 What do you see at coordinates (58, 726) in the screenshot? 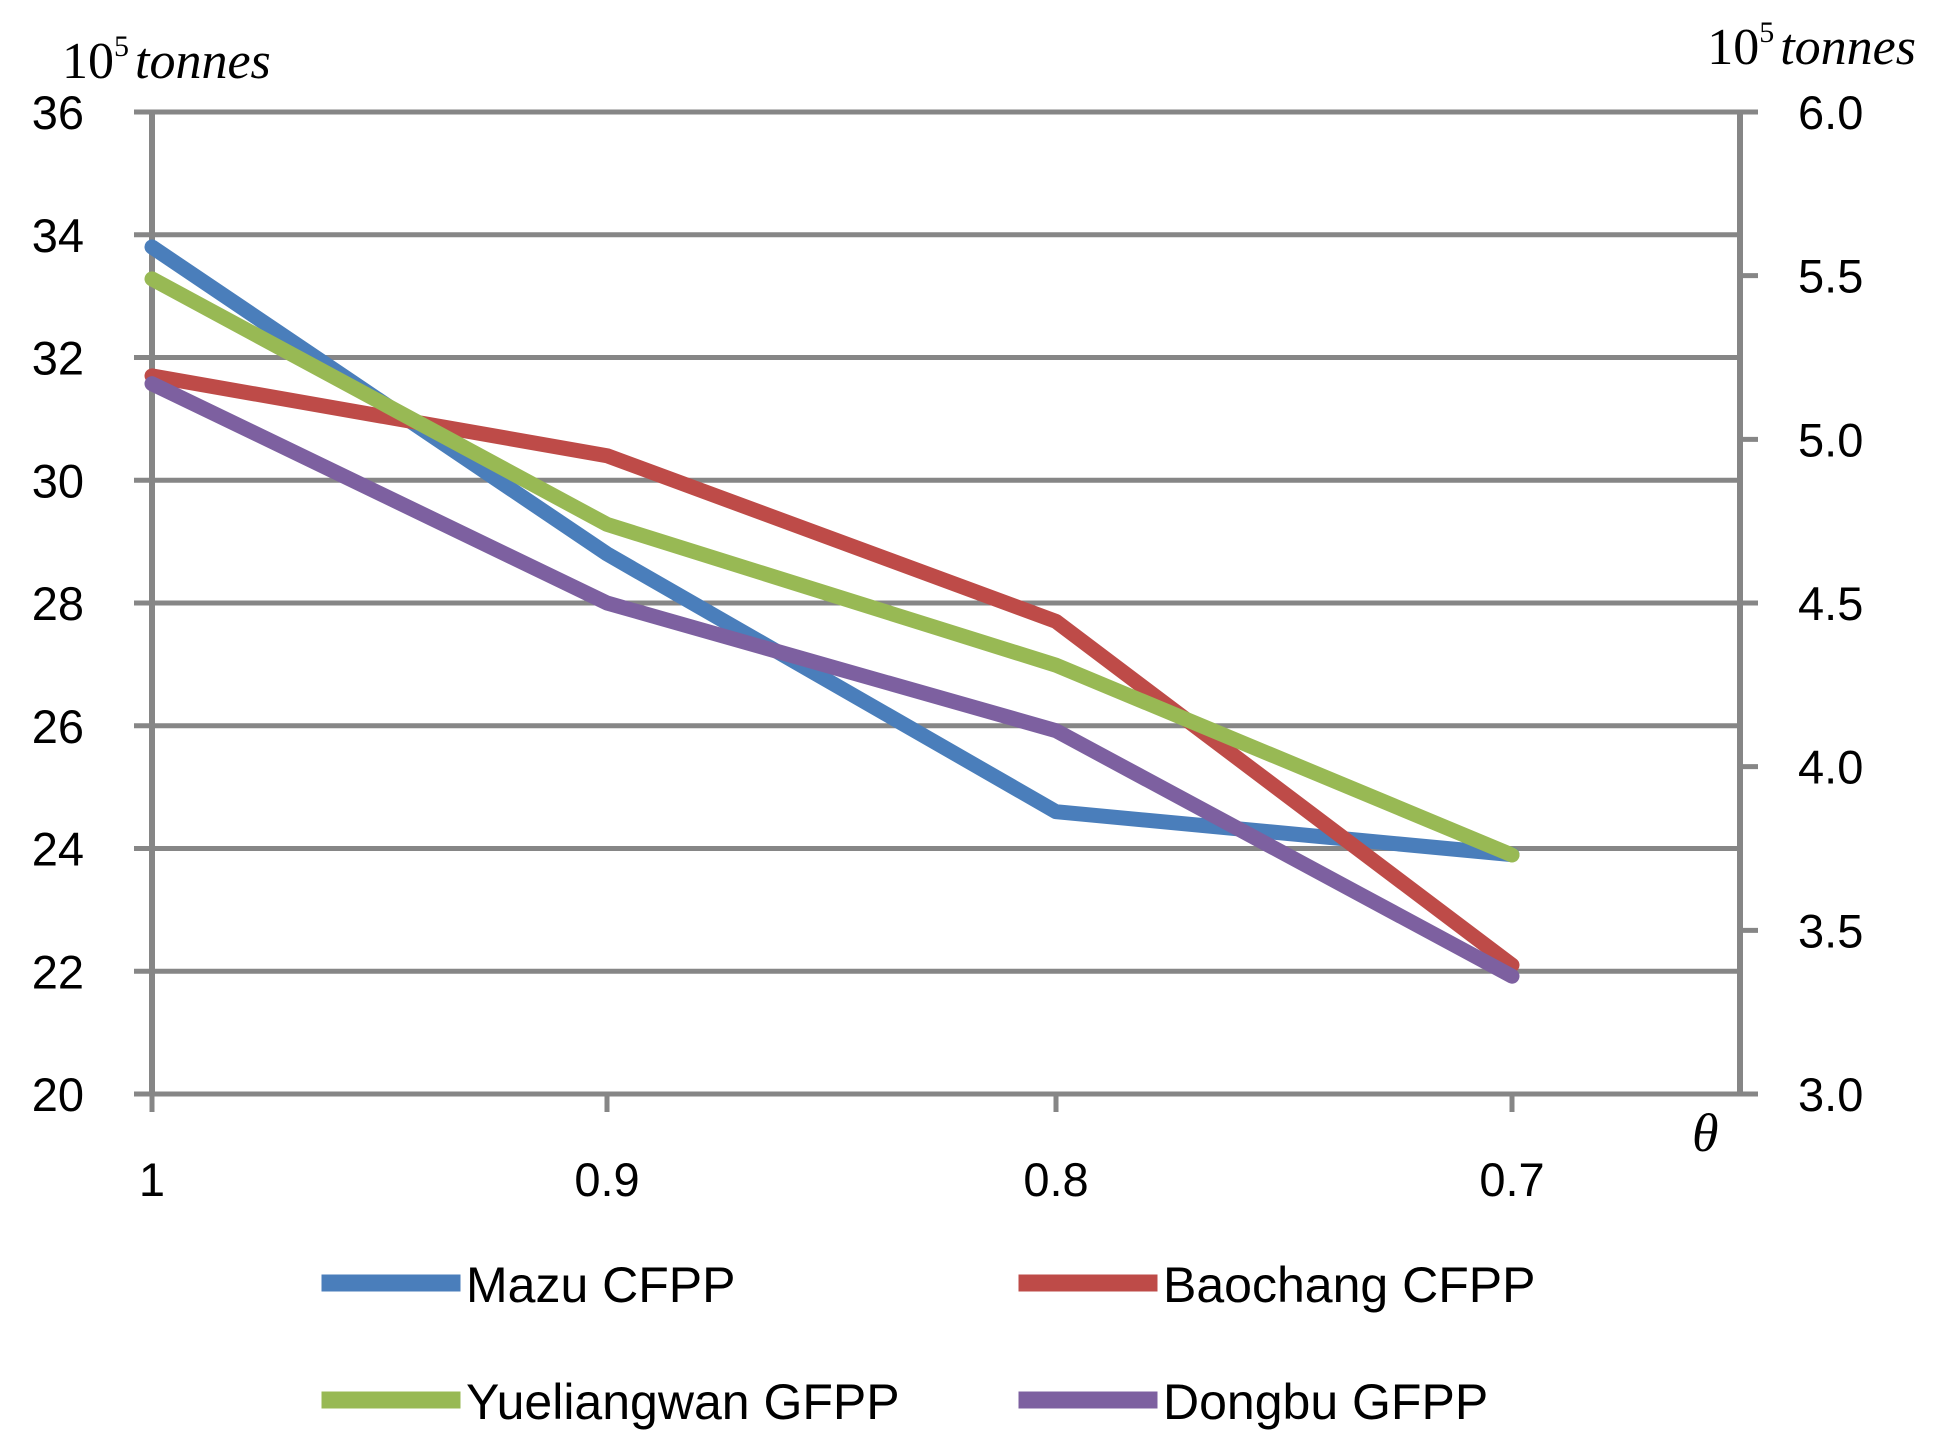
I see `left-tick-label-3: 26` at bounding box center [58, 726].